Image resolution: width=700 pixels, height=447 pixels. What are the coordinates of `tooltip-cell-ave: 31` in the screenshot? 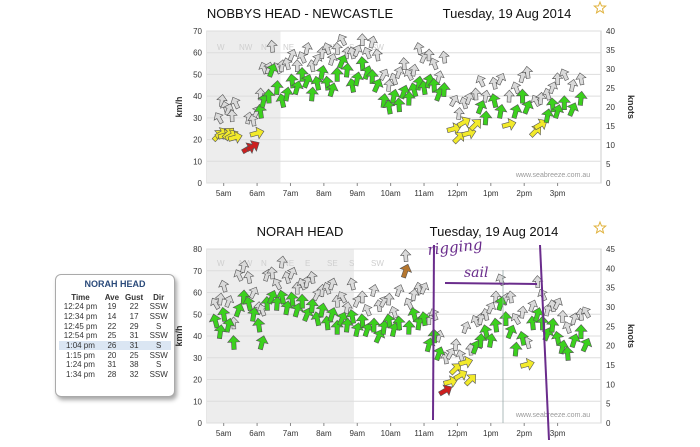 It's located at (112, 365).